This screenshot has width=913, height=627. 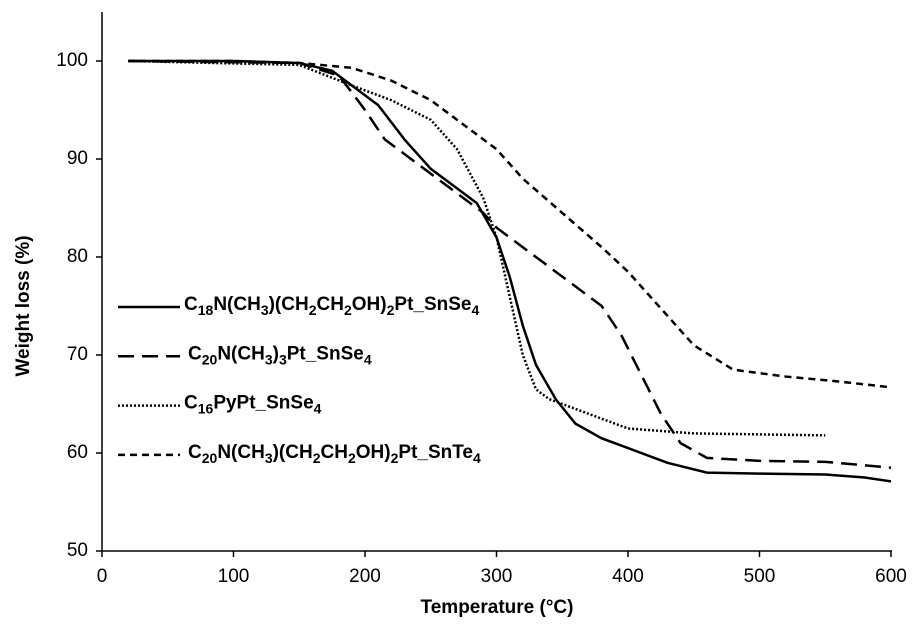 I want to click on y-tick-label: 70, so click(x=77, y=354).